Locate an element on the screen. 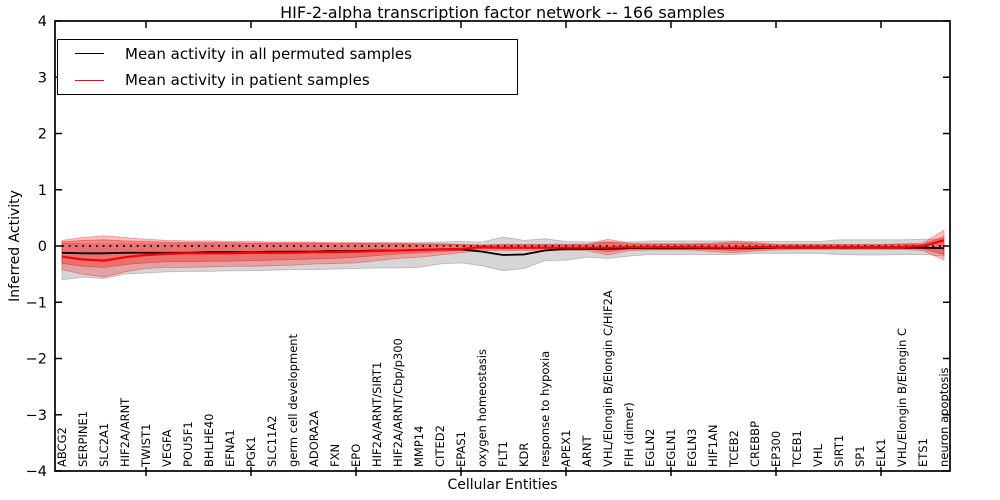 The width and height of the screenshot is (1000, 500). x-category-label: EFNA1 is located at coordinates (230, 448).